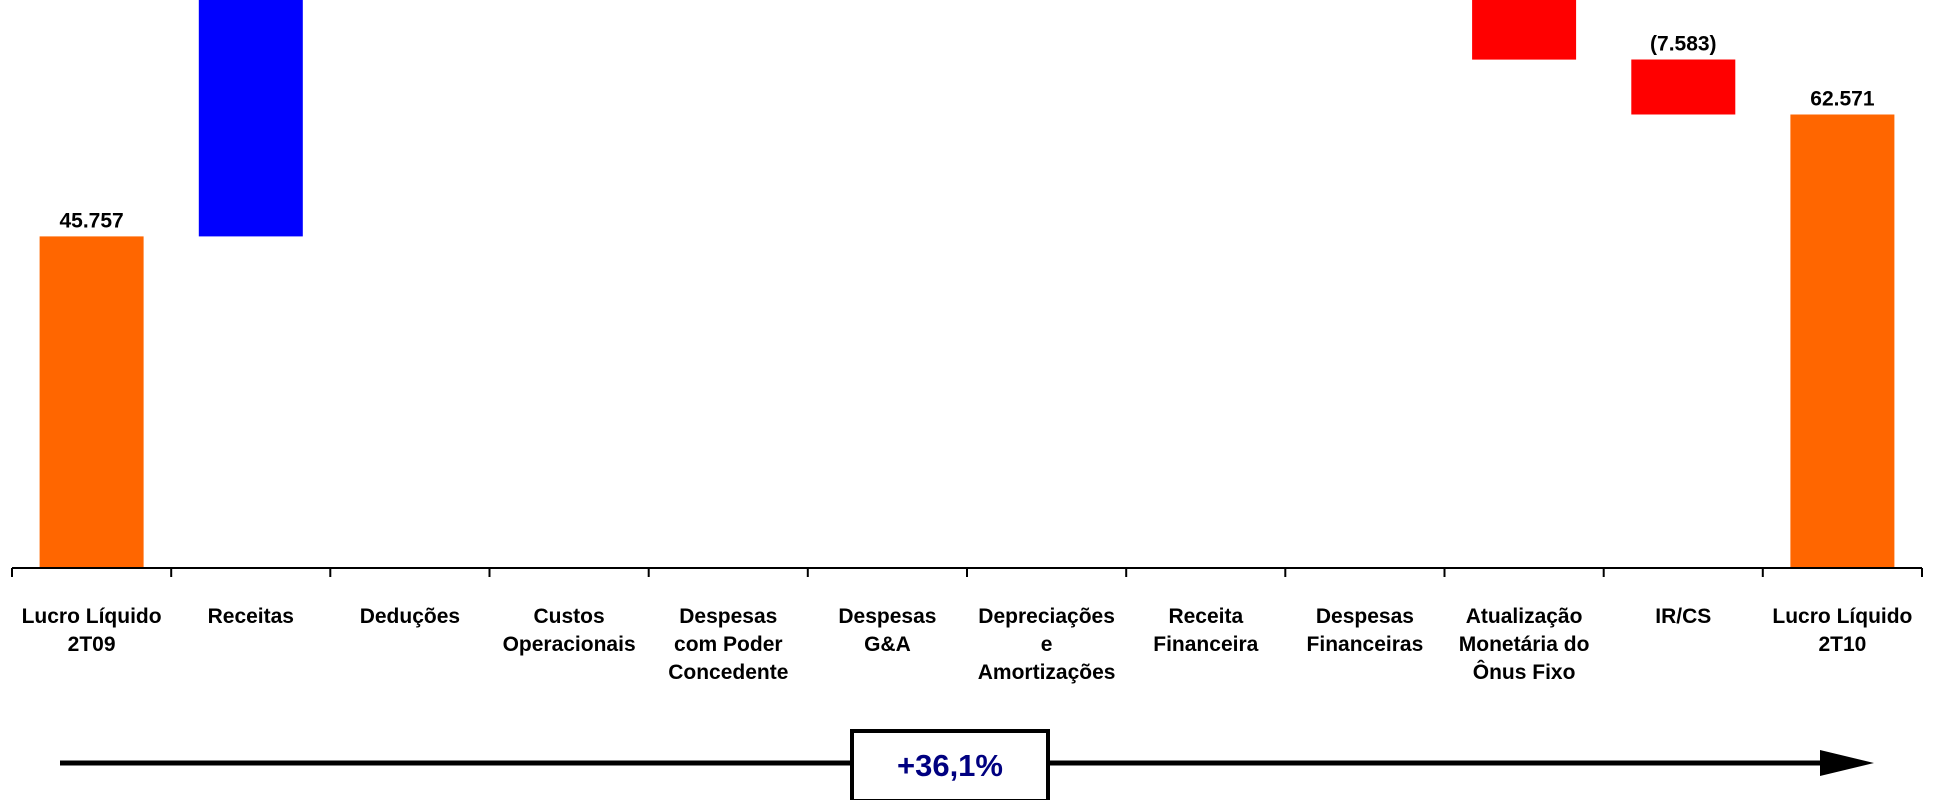 The image size is (1934, 800). I want to click on growth-arrow-head, so click(1847, 763).